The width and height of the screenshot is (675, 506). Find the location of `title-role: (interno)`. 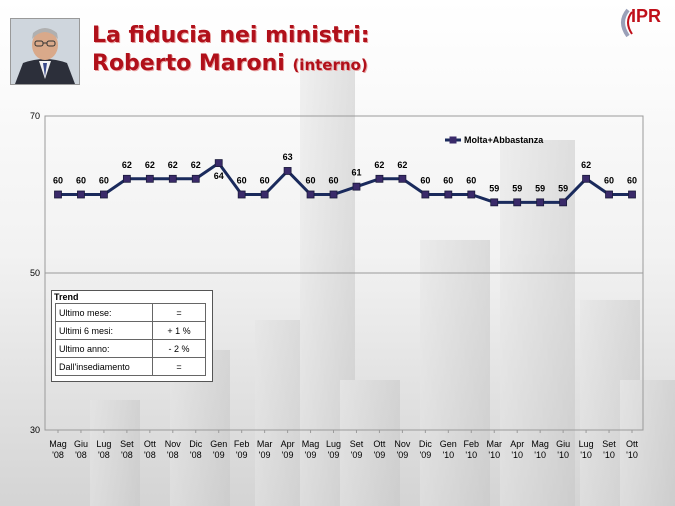

title-role: (interno) is located at coordinates (330, 65).